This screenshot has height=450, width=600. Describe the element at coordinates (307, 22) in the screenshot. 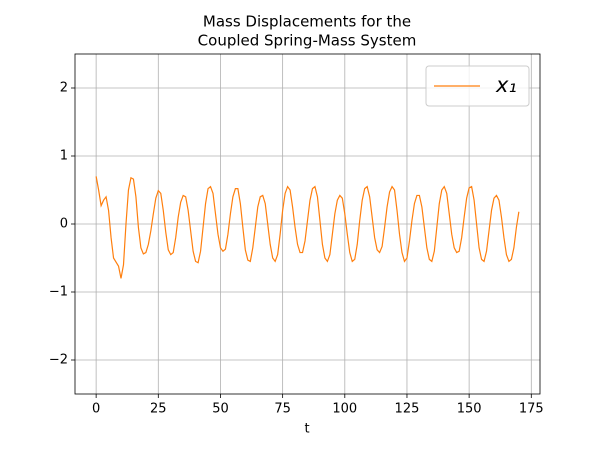

I see `chart-title: Mass Displacements for the` at that location.